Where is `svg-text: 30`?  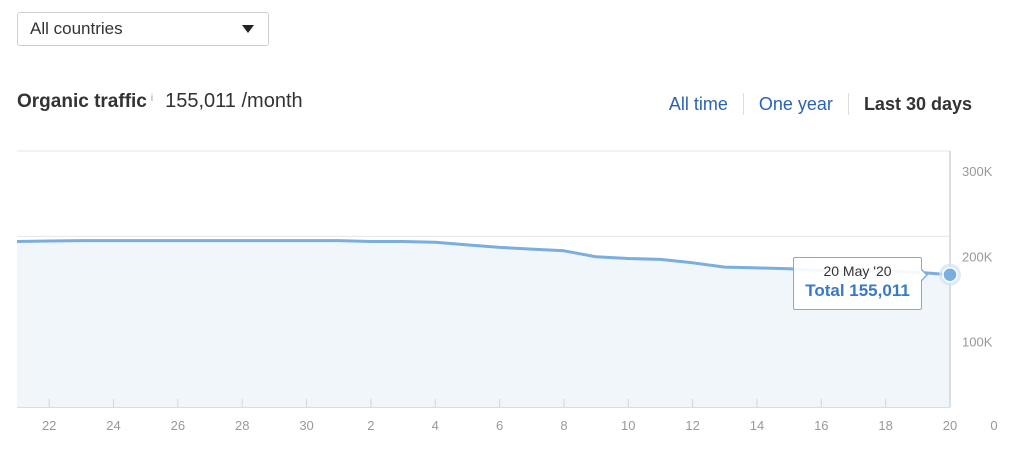 svg-text: 30 is located at coordinates (306, 425).